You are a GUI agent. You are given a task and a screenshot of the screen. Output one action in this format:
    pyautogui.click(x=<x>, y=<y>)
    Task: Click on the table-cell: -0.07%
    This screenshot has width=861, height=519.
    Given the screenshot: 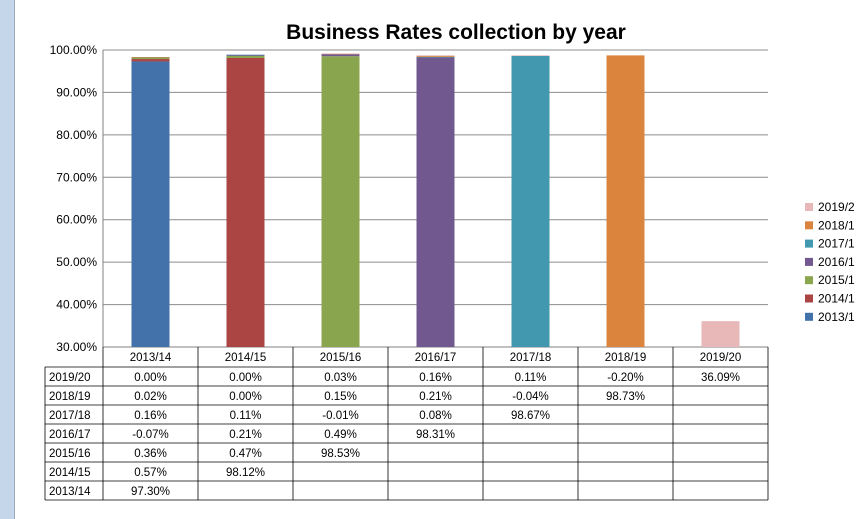 What is the action you would take?
    pyautogui.click(x=150, y=435)
    